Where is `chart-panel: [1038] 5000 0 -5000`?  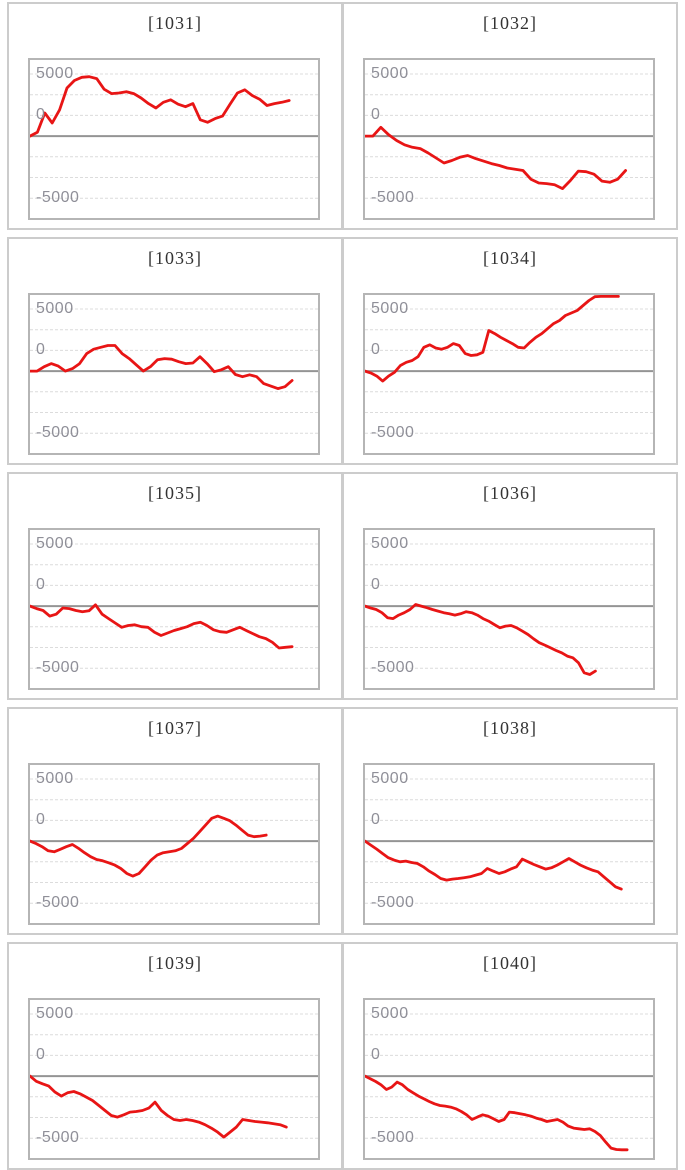
chart-panel: [1038] 5000 0 -5000 is located at coordinates (508, 821).